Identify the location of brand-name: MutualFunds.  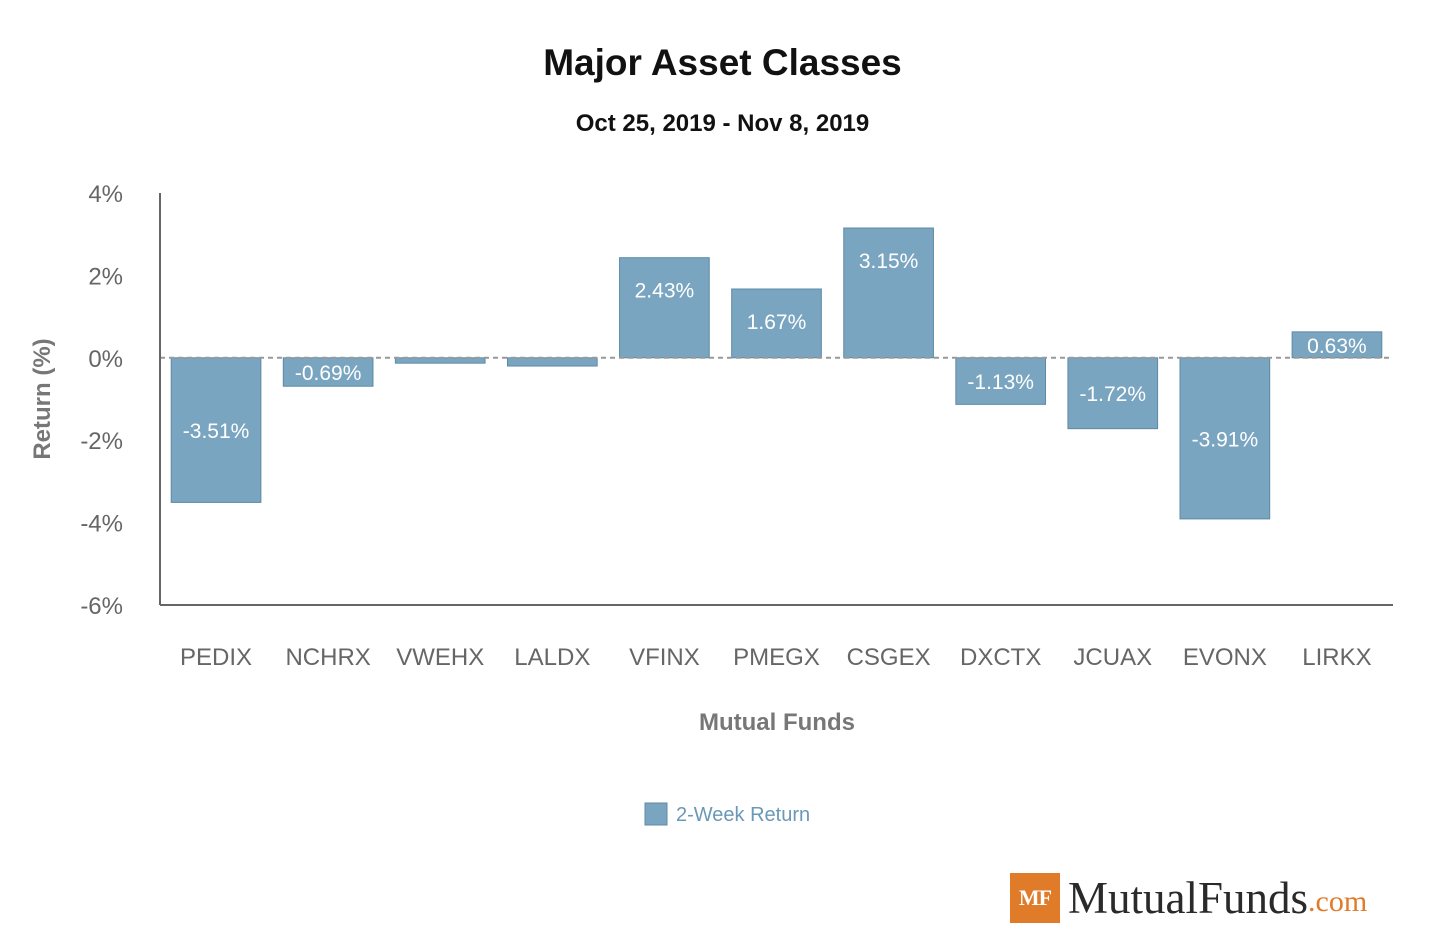
(1188, 898).